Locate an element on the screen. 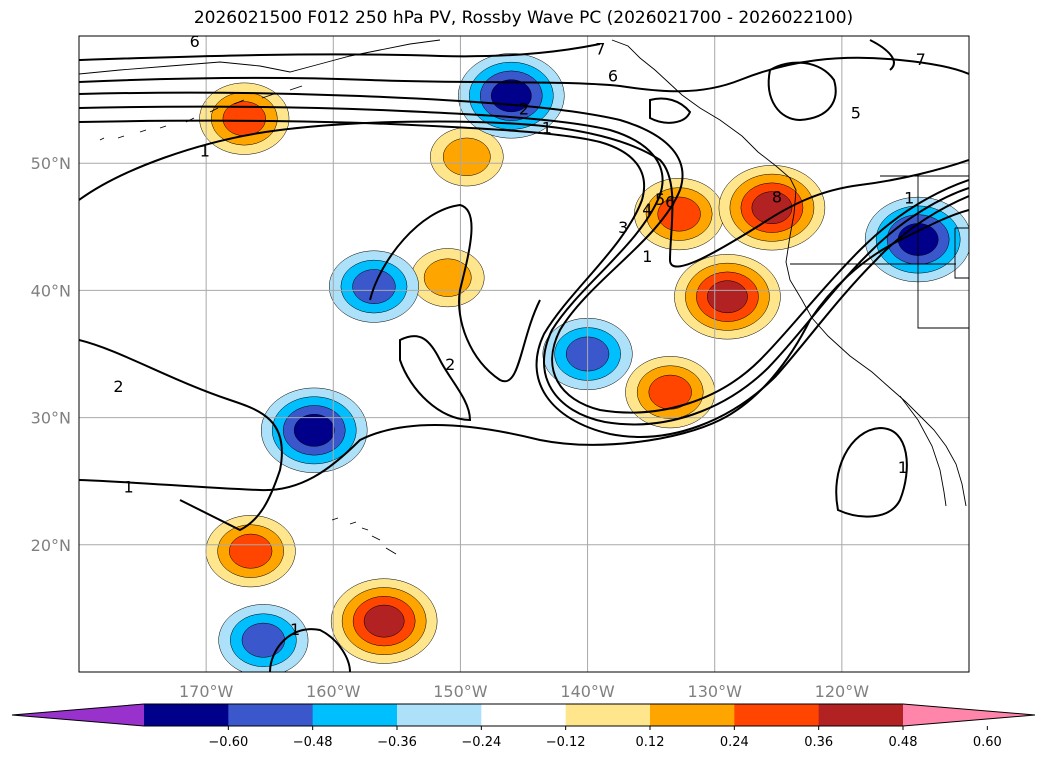 The height and width of the screenshot is (765, 1047). colorbar-tick-label: 0.60 is located at coordinates (987, 742).